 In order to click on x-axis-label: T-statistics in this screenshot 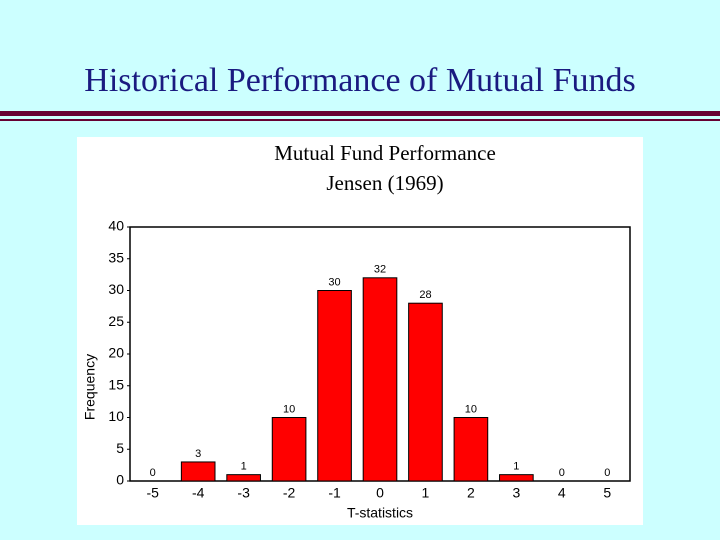, I will do `click(380, 513)`.